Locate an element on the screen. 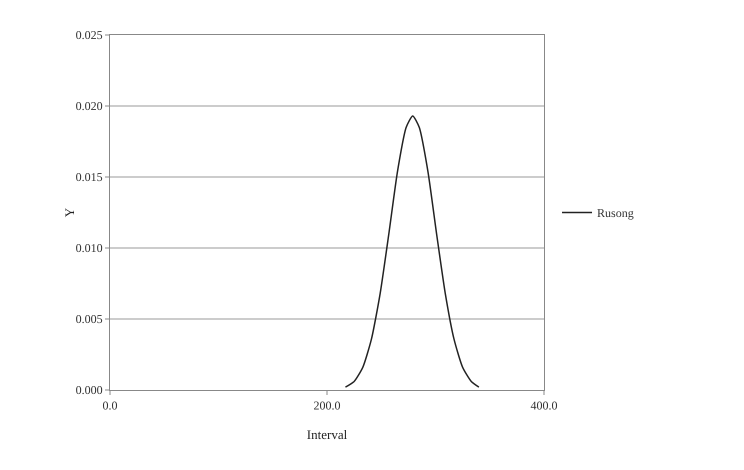  y-axis-title: Y is located at coordinates (69, 212).